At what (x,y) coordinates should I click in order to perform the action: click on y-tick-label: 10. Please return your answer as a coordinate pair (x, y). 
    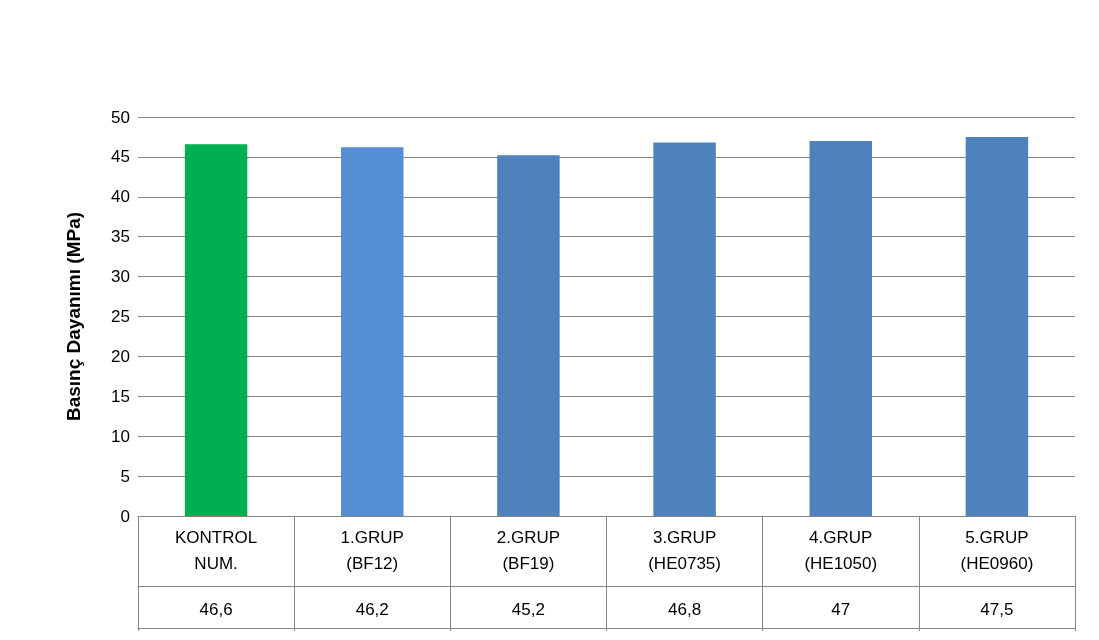
    Looking at the image, I should click on (120, 436).